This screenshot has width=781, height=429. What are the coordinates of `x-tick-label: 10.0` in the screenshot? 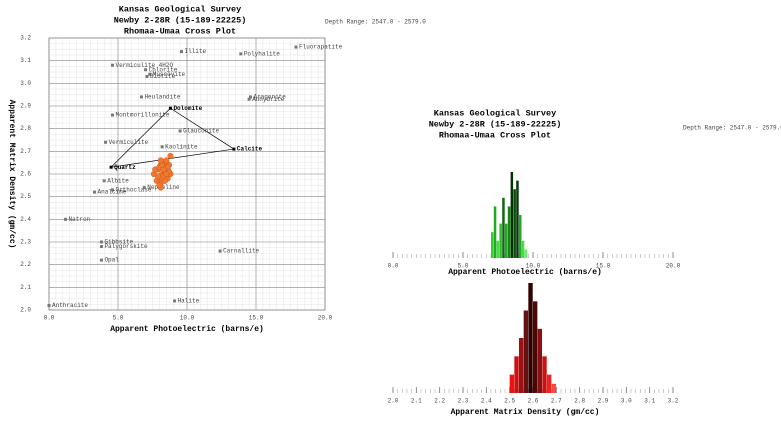 It's located at (187, 318).